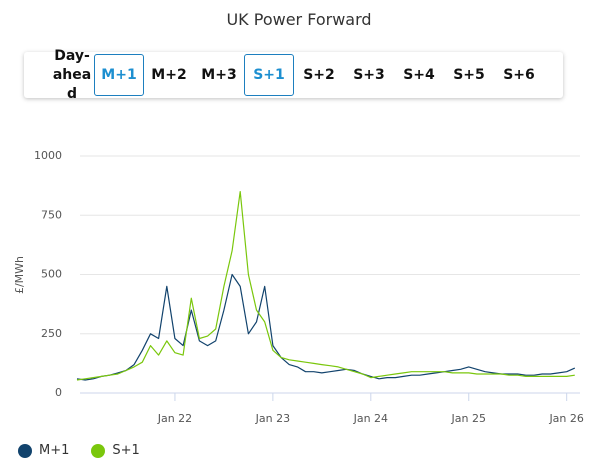  I want to click on y-tick-label: 0, so click(58, 392).